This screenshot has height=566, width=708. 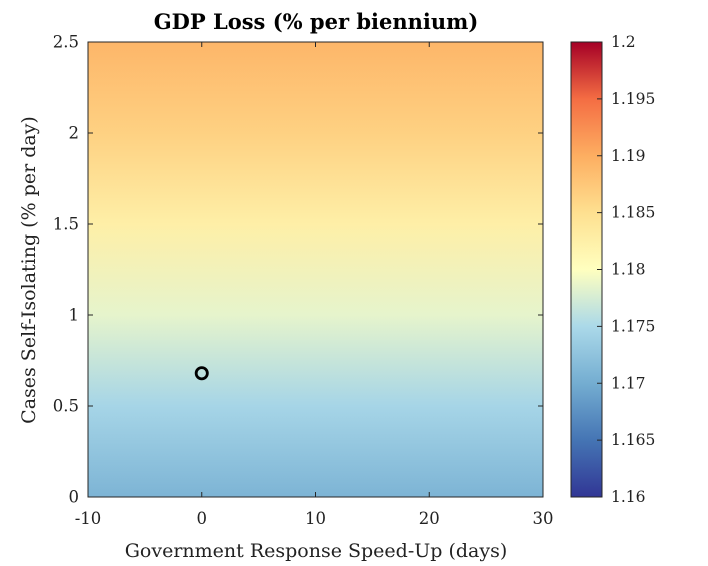 I want to click on x-tick-label: -10, so click(x=88, y=518).